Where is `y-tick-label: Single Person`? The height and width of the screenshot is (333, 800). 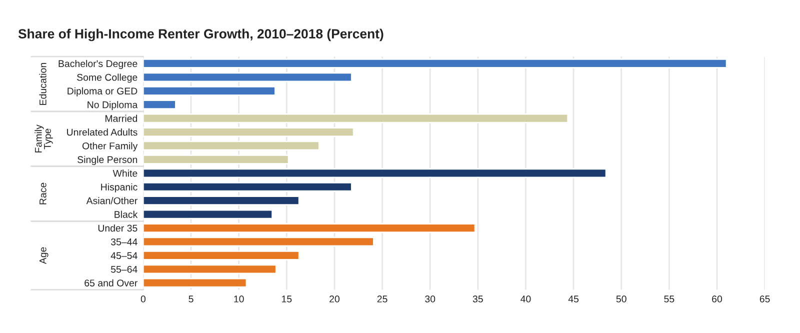 y-tick-label: Single Person is located at coordinates (108, 160).